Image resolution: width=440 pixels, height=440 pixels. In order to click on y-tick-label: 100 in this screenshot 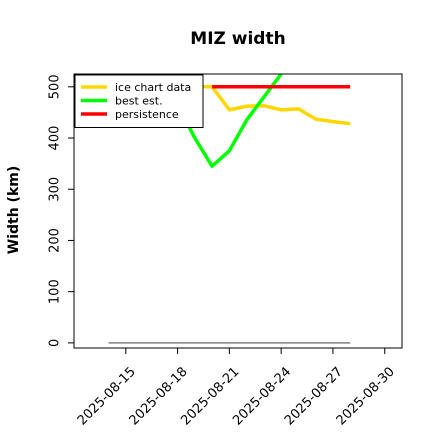, I will do `click(55, 291)`.